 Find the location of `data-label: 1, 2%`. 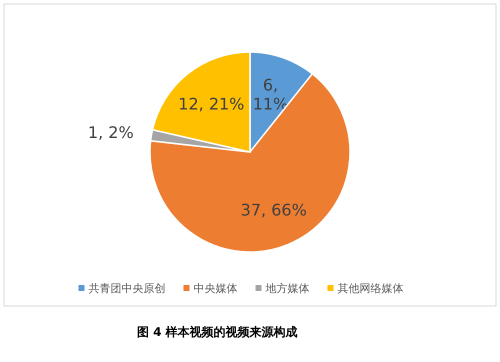

data-label: 1, 2% is located at coordinates (111, 132).